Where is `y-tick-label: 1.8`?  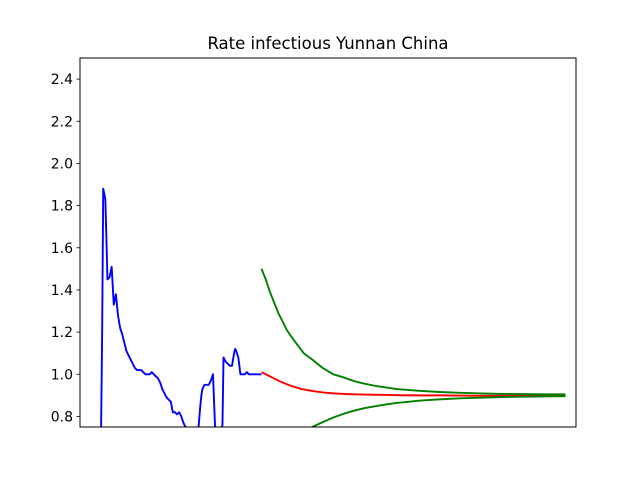
y-tick-label: 1.8 is located at coordinates (62, 207).